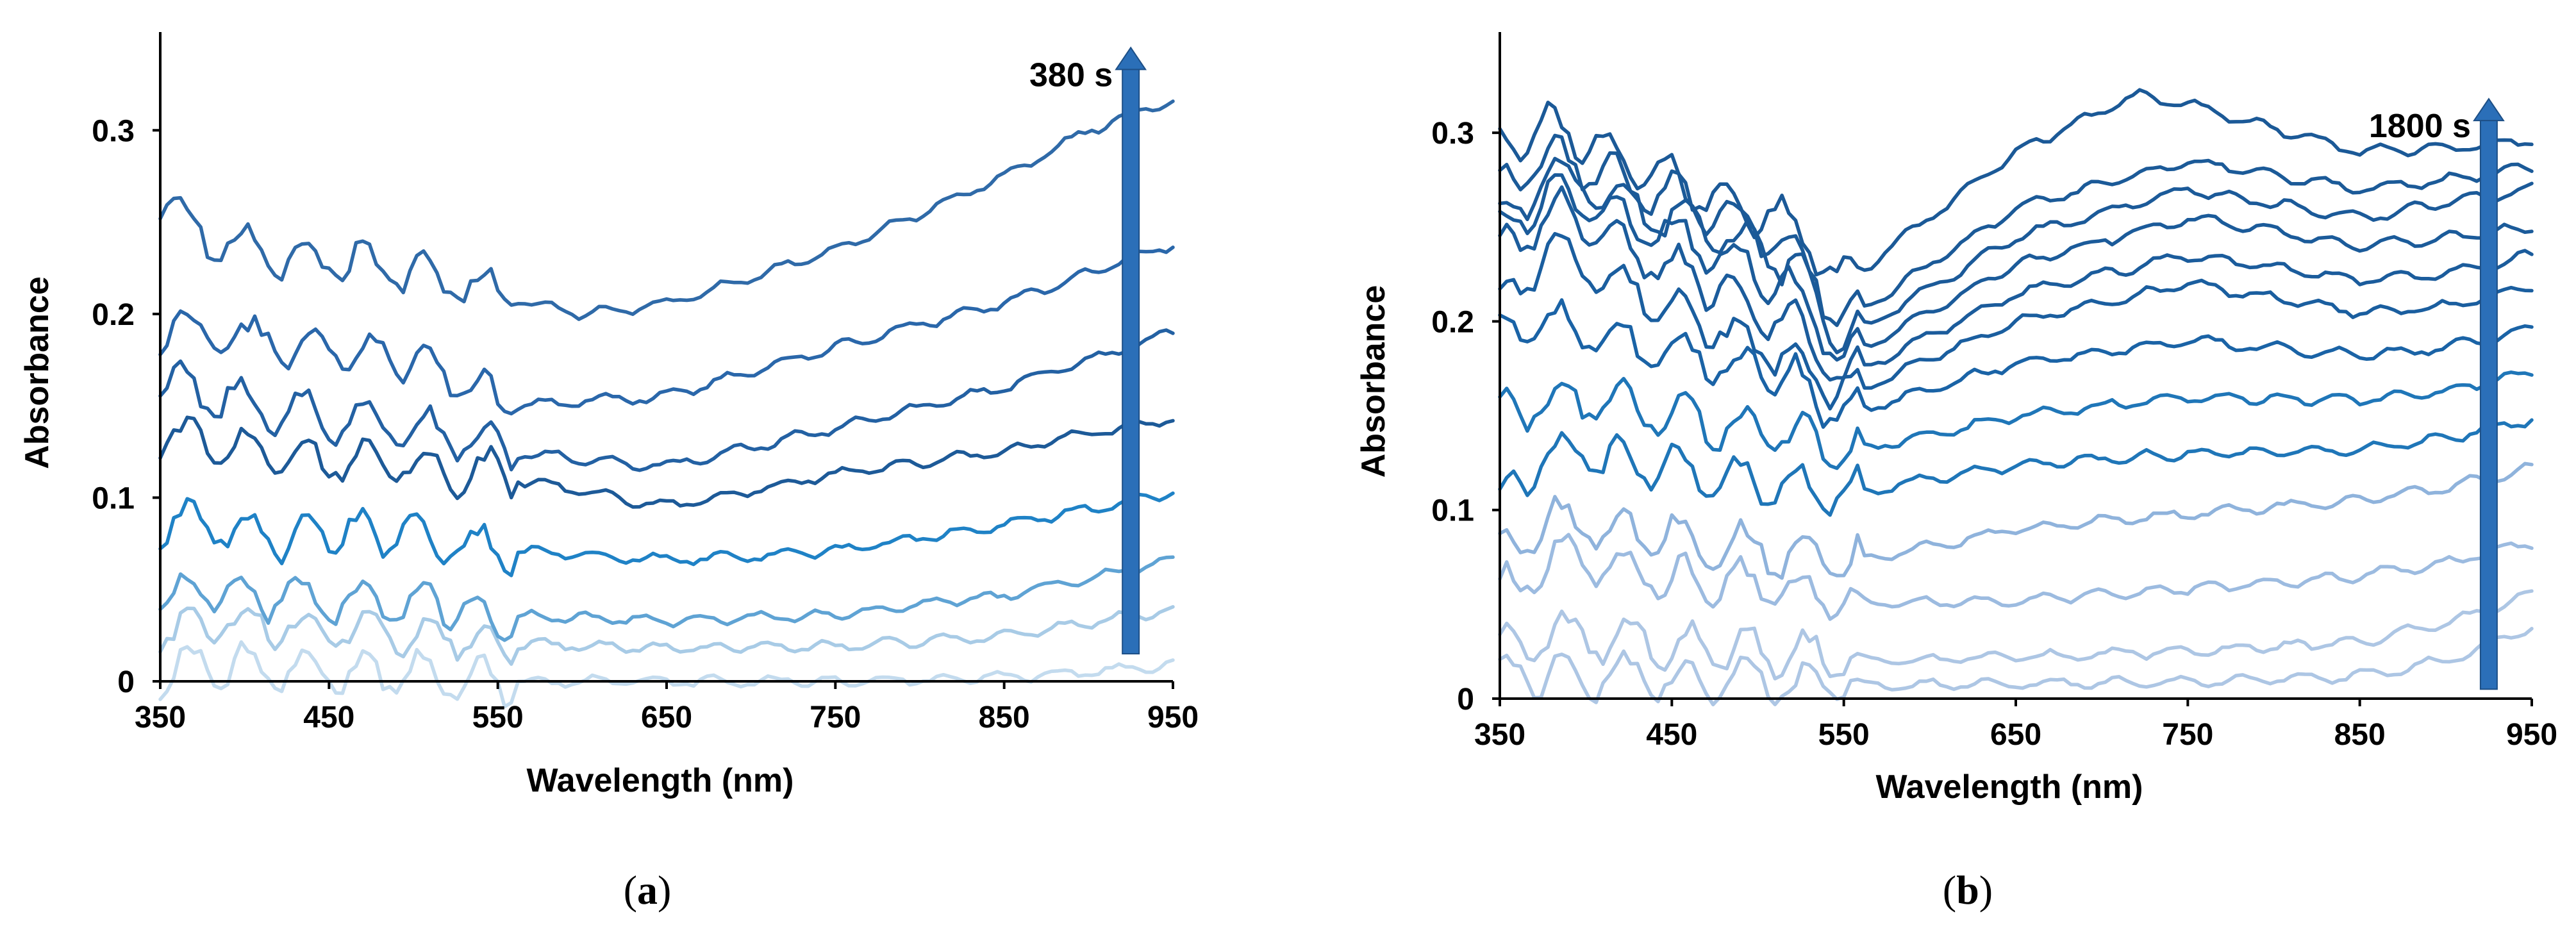 The image size is (2576, 930). What do you see at coordinates (2420, 126) in the screenshot?
I see `arrow-label: 1800 s` at bounding box center [2420, 126].